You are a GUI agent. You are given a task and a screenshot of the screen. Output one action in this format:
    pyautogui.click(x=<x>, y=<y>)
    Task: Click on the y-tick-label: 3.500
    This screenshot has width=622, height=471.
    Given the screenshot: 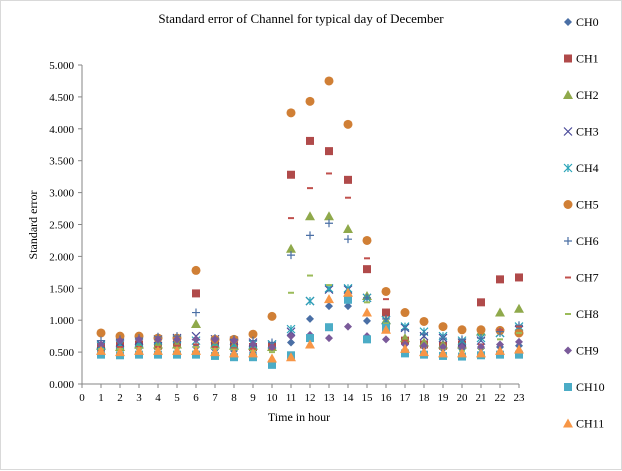 What is the action you would take?
    pyautogui.click(x=61, y=162)
    